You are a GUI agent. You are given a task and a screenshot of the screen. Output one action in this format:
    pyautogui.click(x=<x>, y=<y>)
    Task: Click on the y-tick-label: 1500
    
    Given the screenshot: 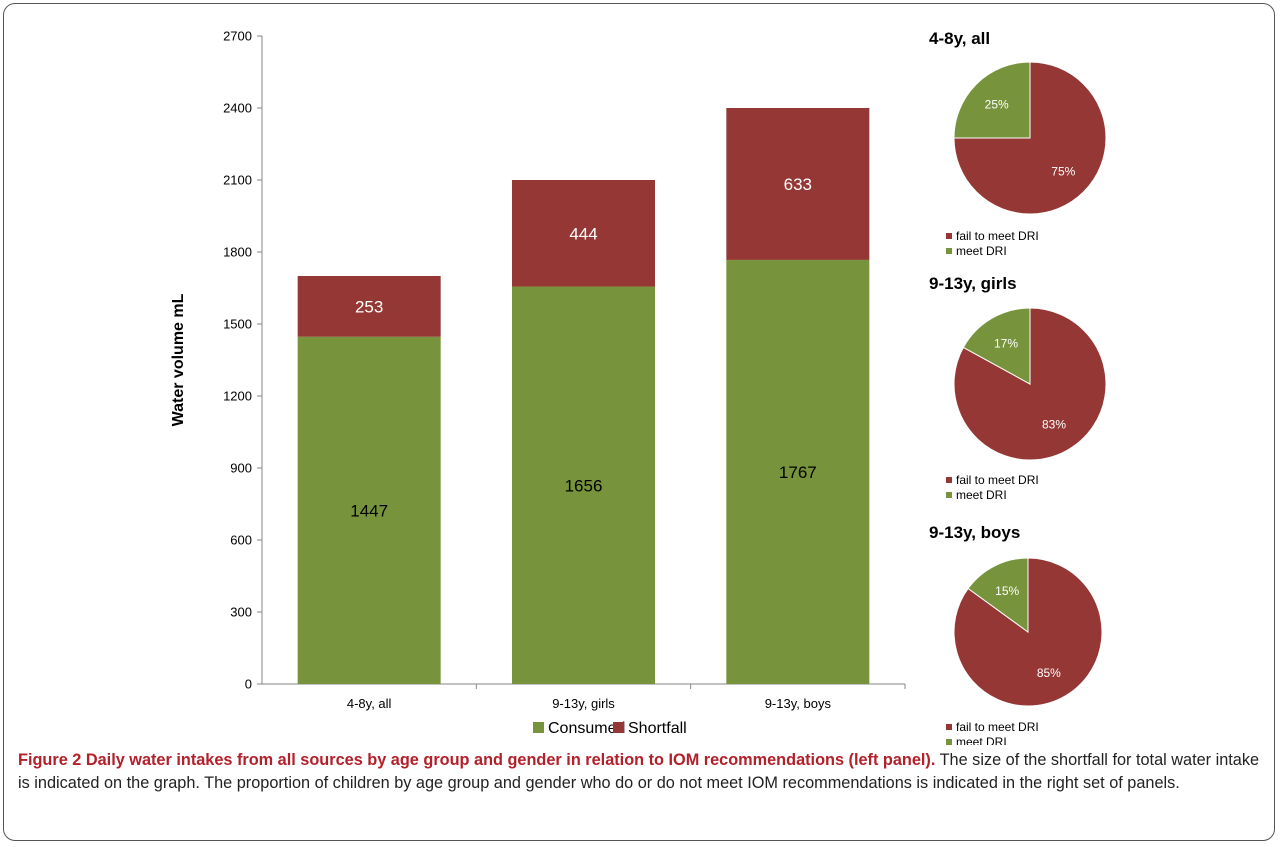 What is the action you would take?
    pyautogui.click(x=237, y=324)
    